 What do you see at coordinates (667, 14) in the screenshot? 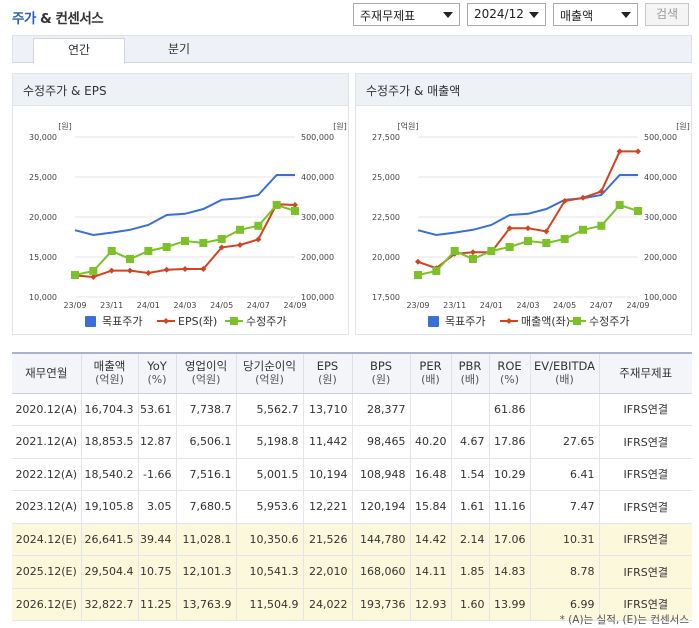
I see `search-button: 검색` at bounding box center [667, 14].